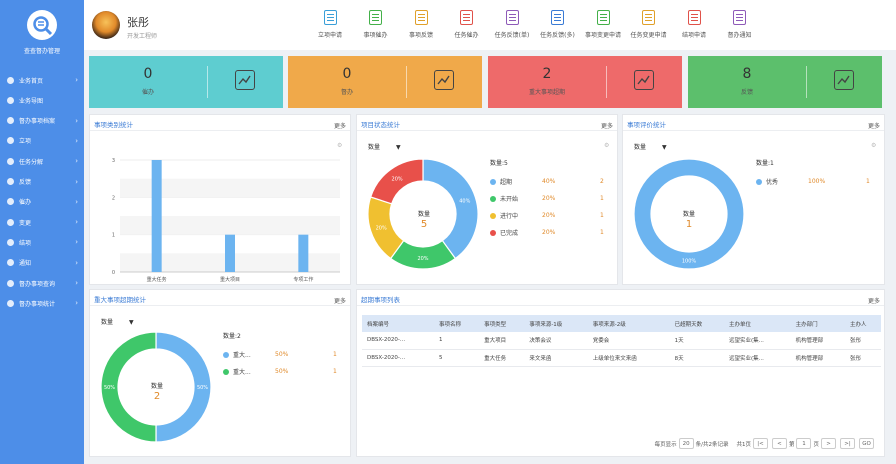 The width and height of the screenshot is (896, 464). I want to click on quicklink-9: 督办通知, so click(740, 24).